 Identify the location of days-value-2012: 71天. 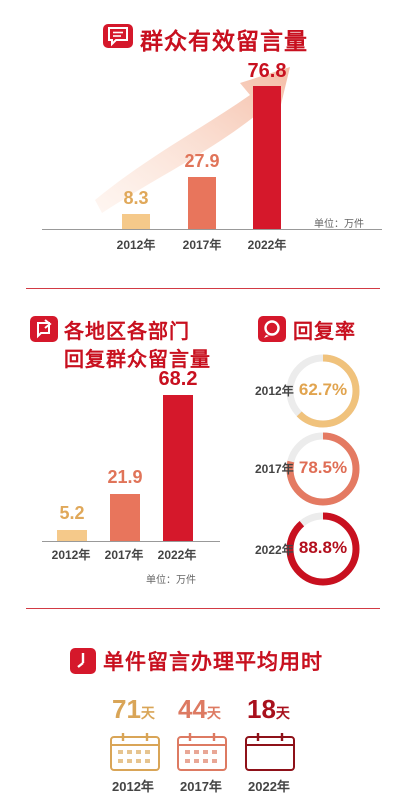
(133, 709).